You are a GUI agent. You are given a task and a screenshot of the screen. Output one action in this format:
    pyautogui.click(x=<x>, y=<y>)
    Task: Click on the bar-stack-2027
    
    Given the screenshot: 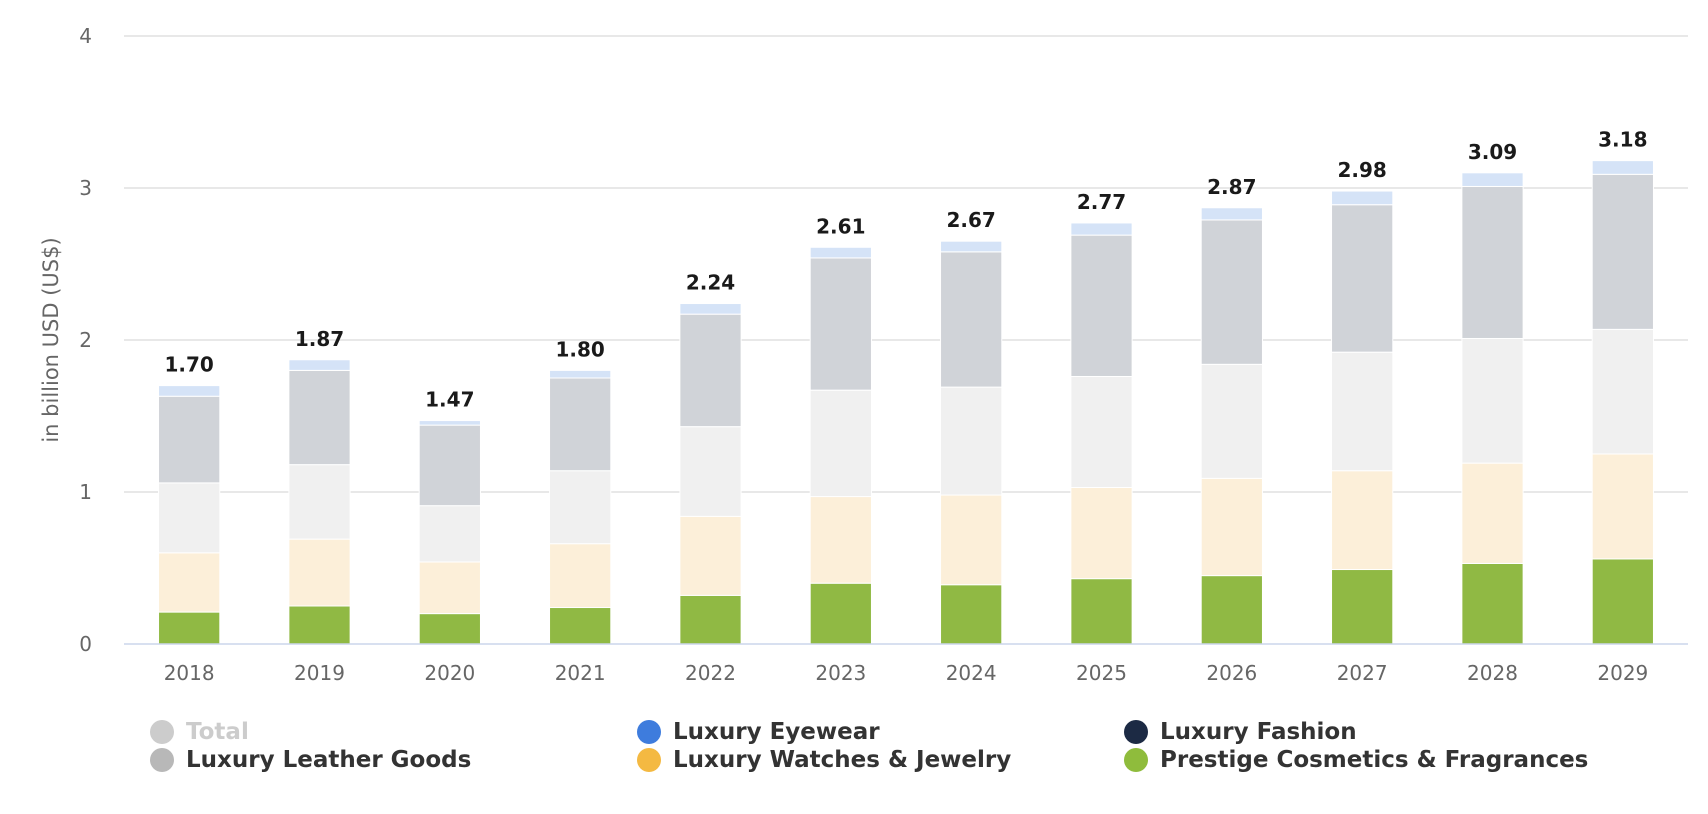 What is the action you would take?
    pyautogui.click(x=1362, y=417)
    